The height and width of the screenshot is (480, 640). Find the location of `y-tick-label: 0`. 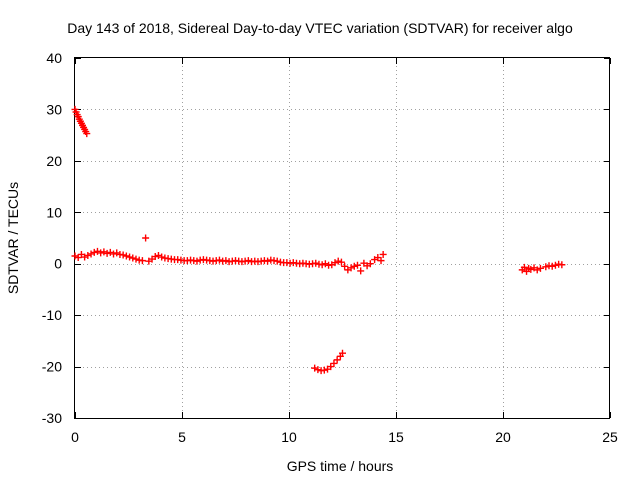

y-tick-label: 0 is located at coordinates (58, 264).